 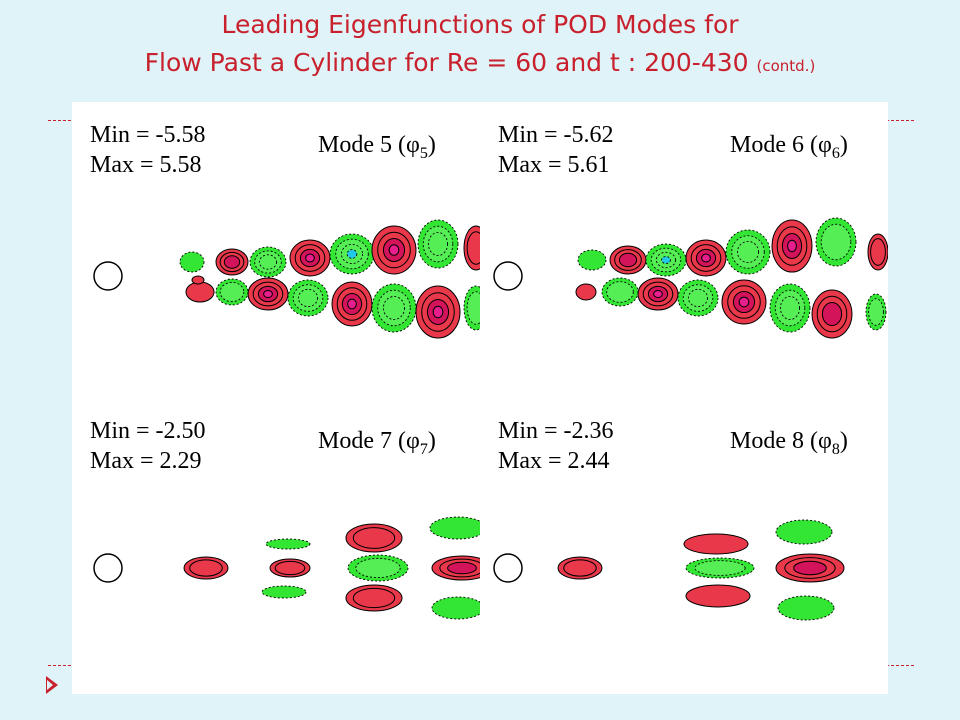 I want to click on min-label: Min = -5.62, so click(x=556, y=135).